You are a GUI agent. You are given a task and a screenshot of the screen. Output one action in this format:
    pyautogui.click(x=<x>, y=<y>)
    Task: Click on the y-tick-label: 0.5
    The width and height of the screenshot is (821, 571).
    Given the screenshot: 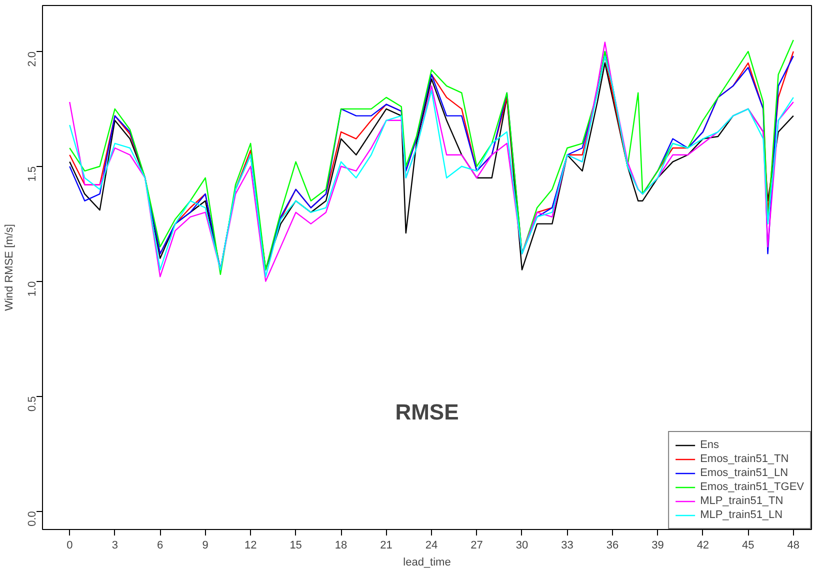 What is the action you would take?
    pyautogui.click(x=32, y=404)
    